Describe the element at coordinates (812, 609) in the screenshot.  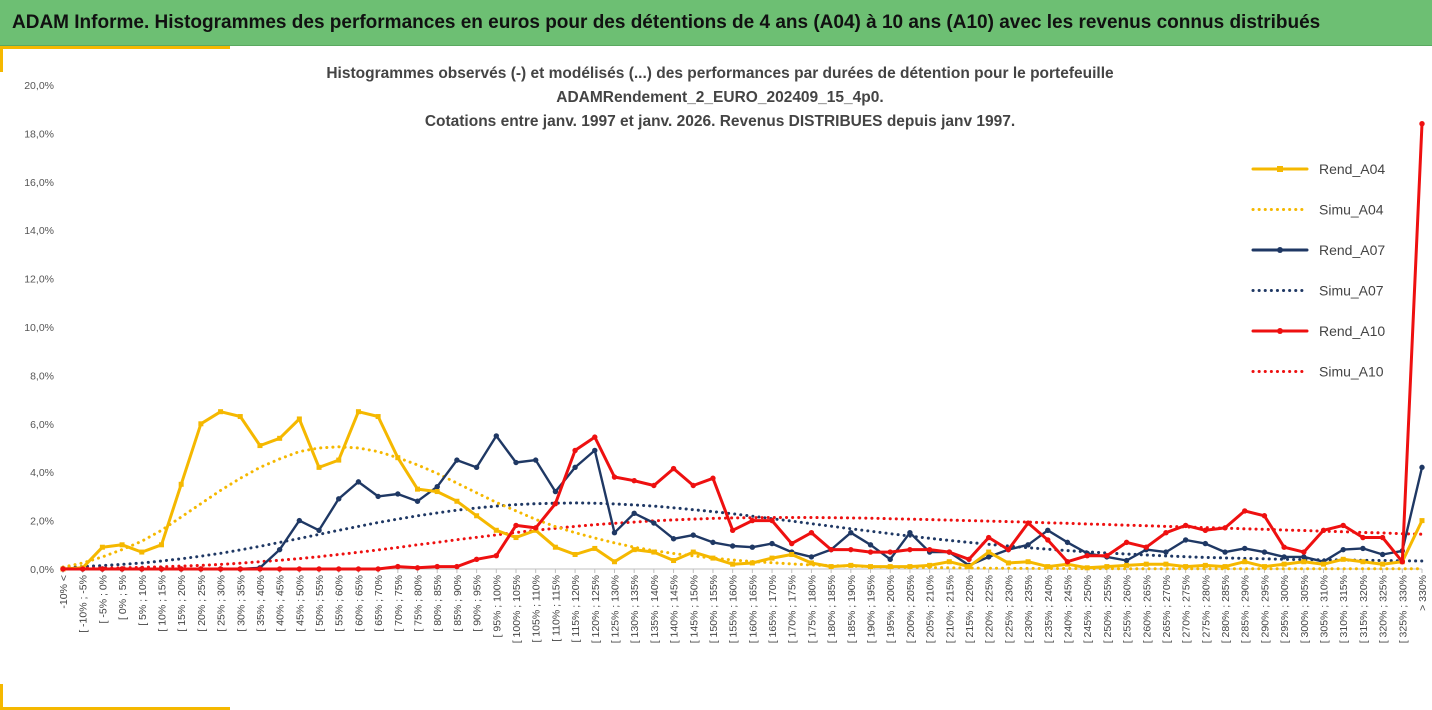
I see `x-tick-label: [ 175% ; 180%` at that location.